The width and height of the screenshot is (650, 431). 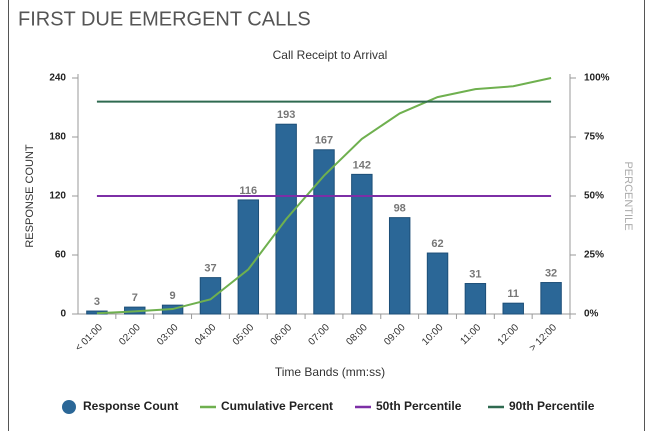 I want to click on value-label: 116, so click(x=248, y=191).